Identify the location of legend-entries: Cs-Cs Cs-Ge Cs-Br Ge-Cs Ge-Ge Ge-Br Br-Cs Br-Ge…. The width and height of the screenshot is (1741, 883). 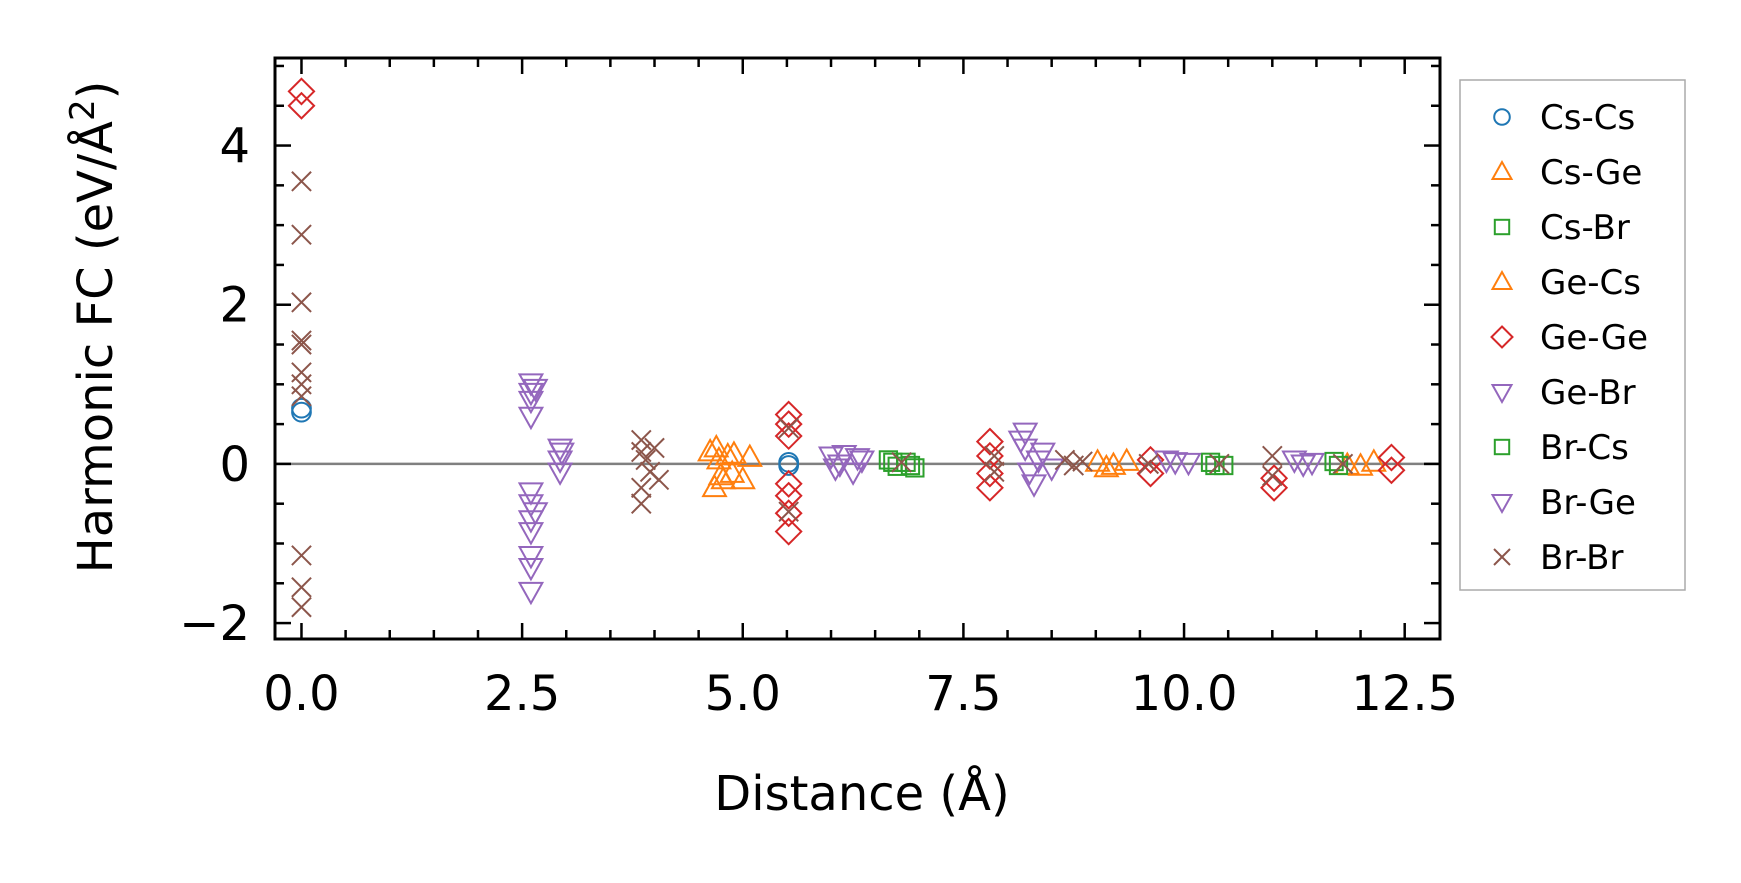
(1569, 338).